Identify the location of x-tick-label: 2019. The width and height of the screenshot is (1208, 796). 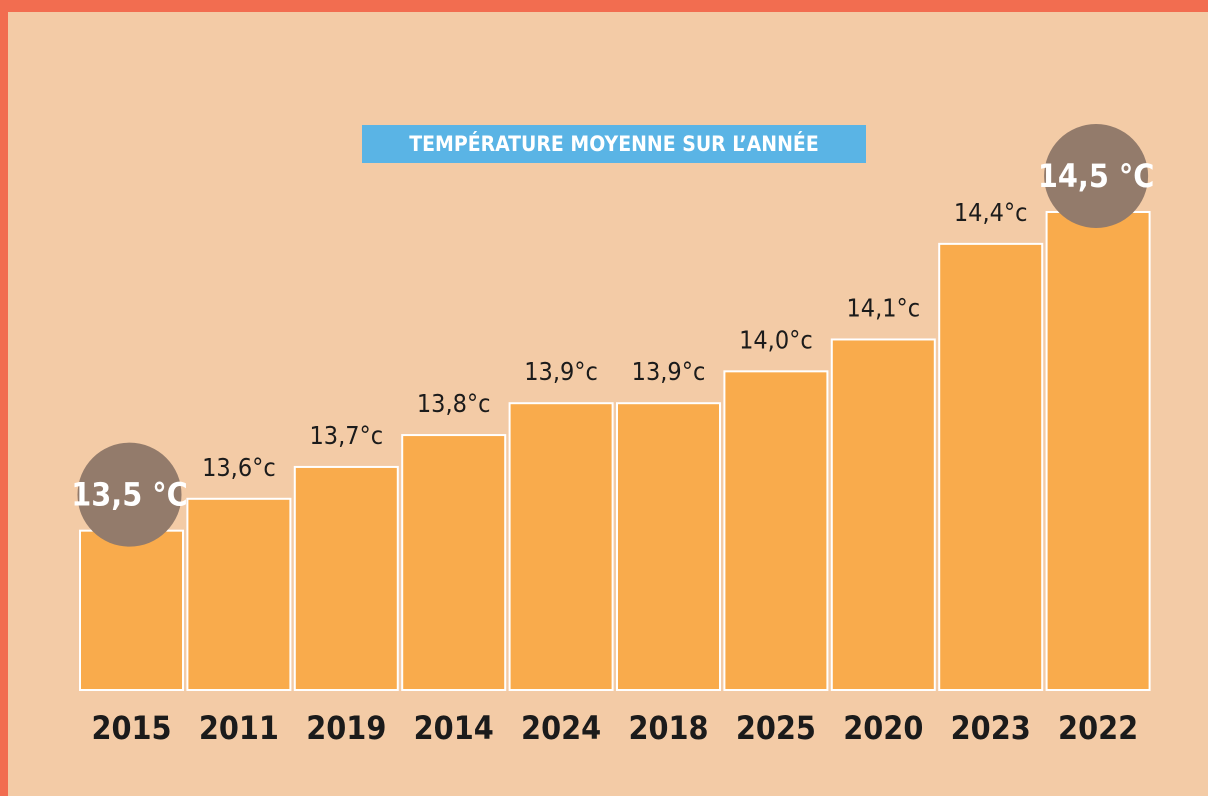
(346, 728).